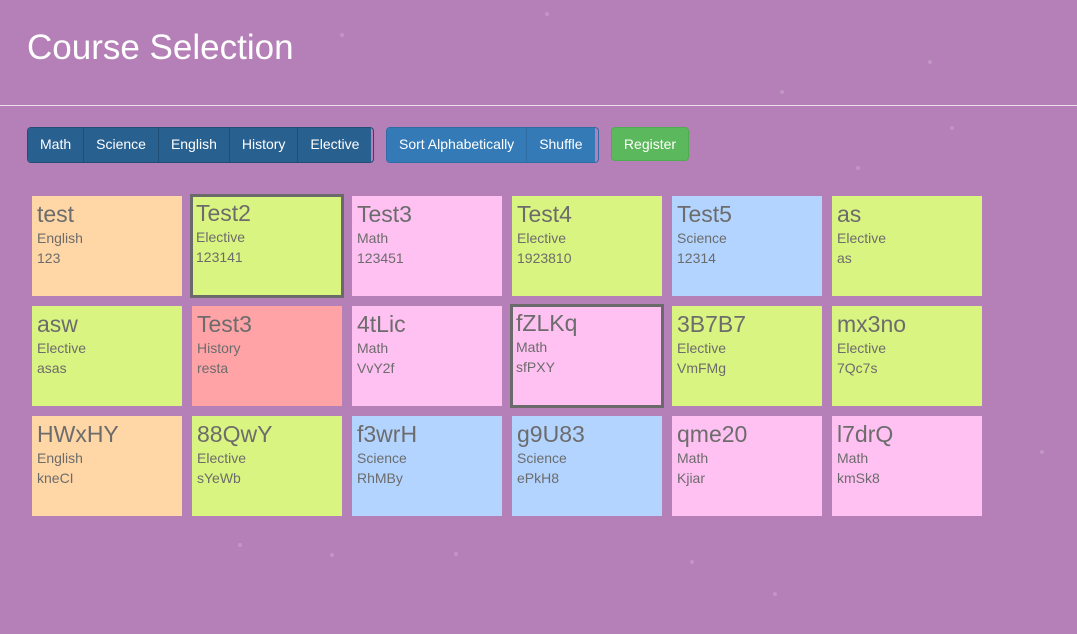 The image size is (1077, 634). What do you see at coordinates (587, 246) in the screenshot?
I see `course-card: Test4 Elective 1923810` at bounding box center [587, 246].